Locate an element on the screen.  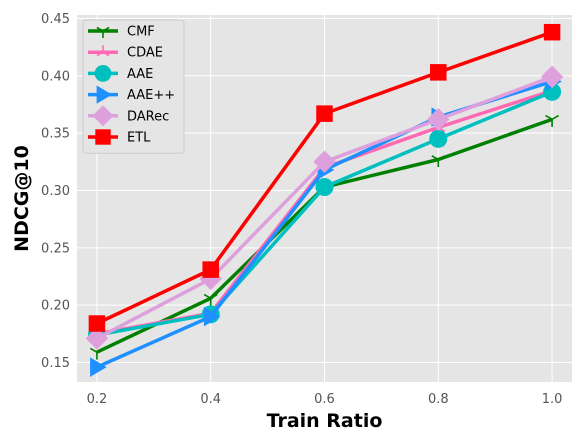
legend-item: DARec is located at coordinates (128, 116).